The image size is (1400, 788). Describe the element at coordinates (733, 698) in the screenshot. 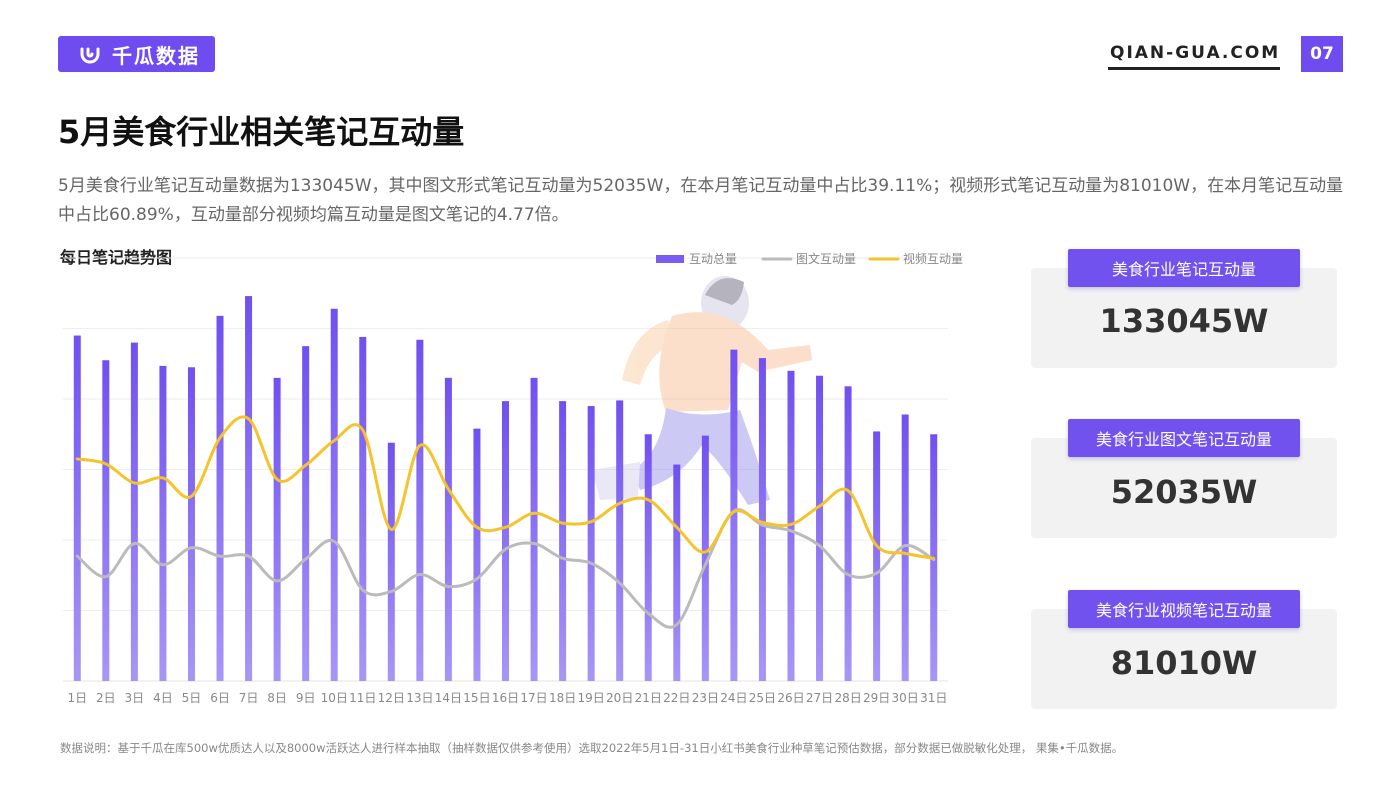

I see `x-tick-label: 24日` at that location.